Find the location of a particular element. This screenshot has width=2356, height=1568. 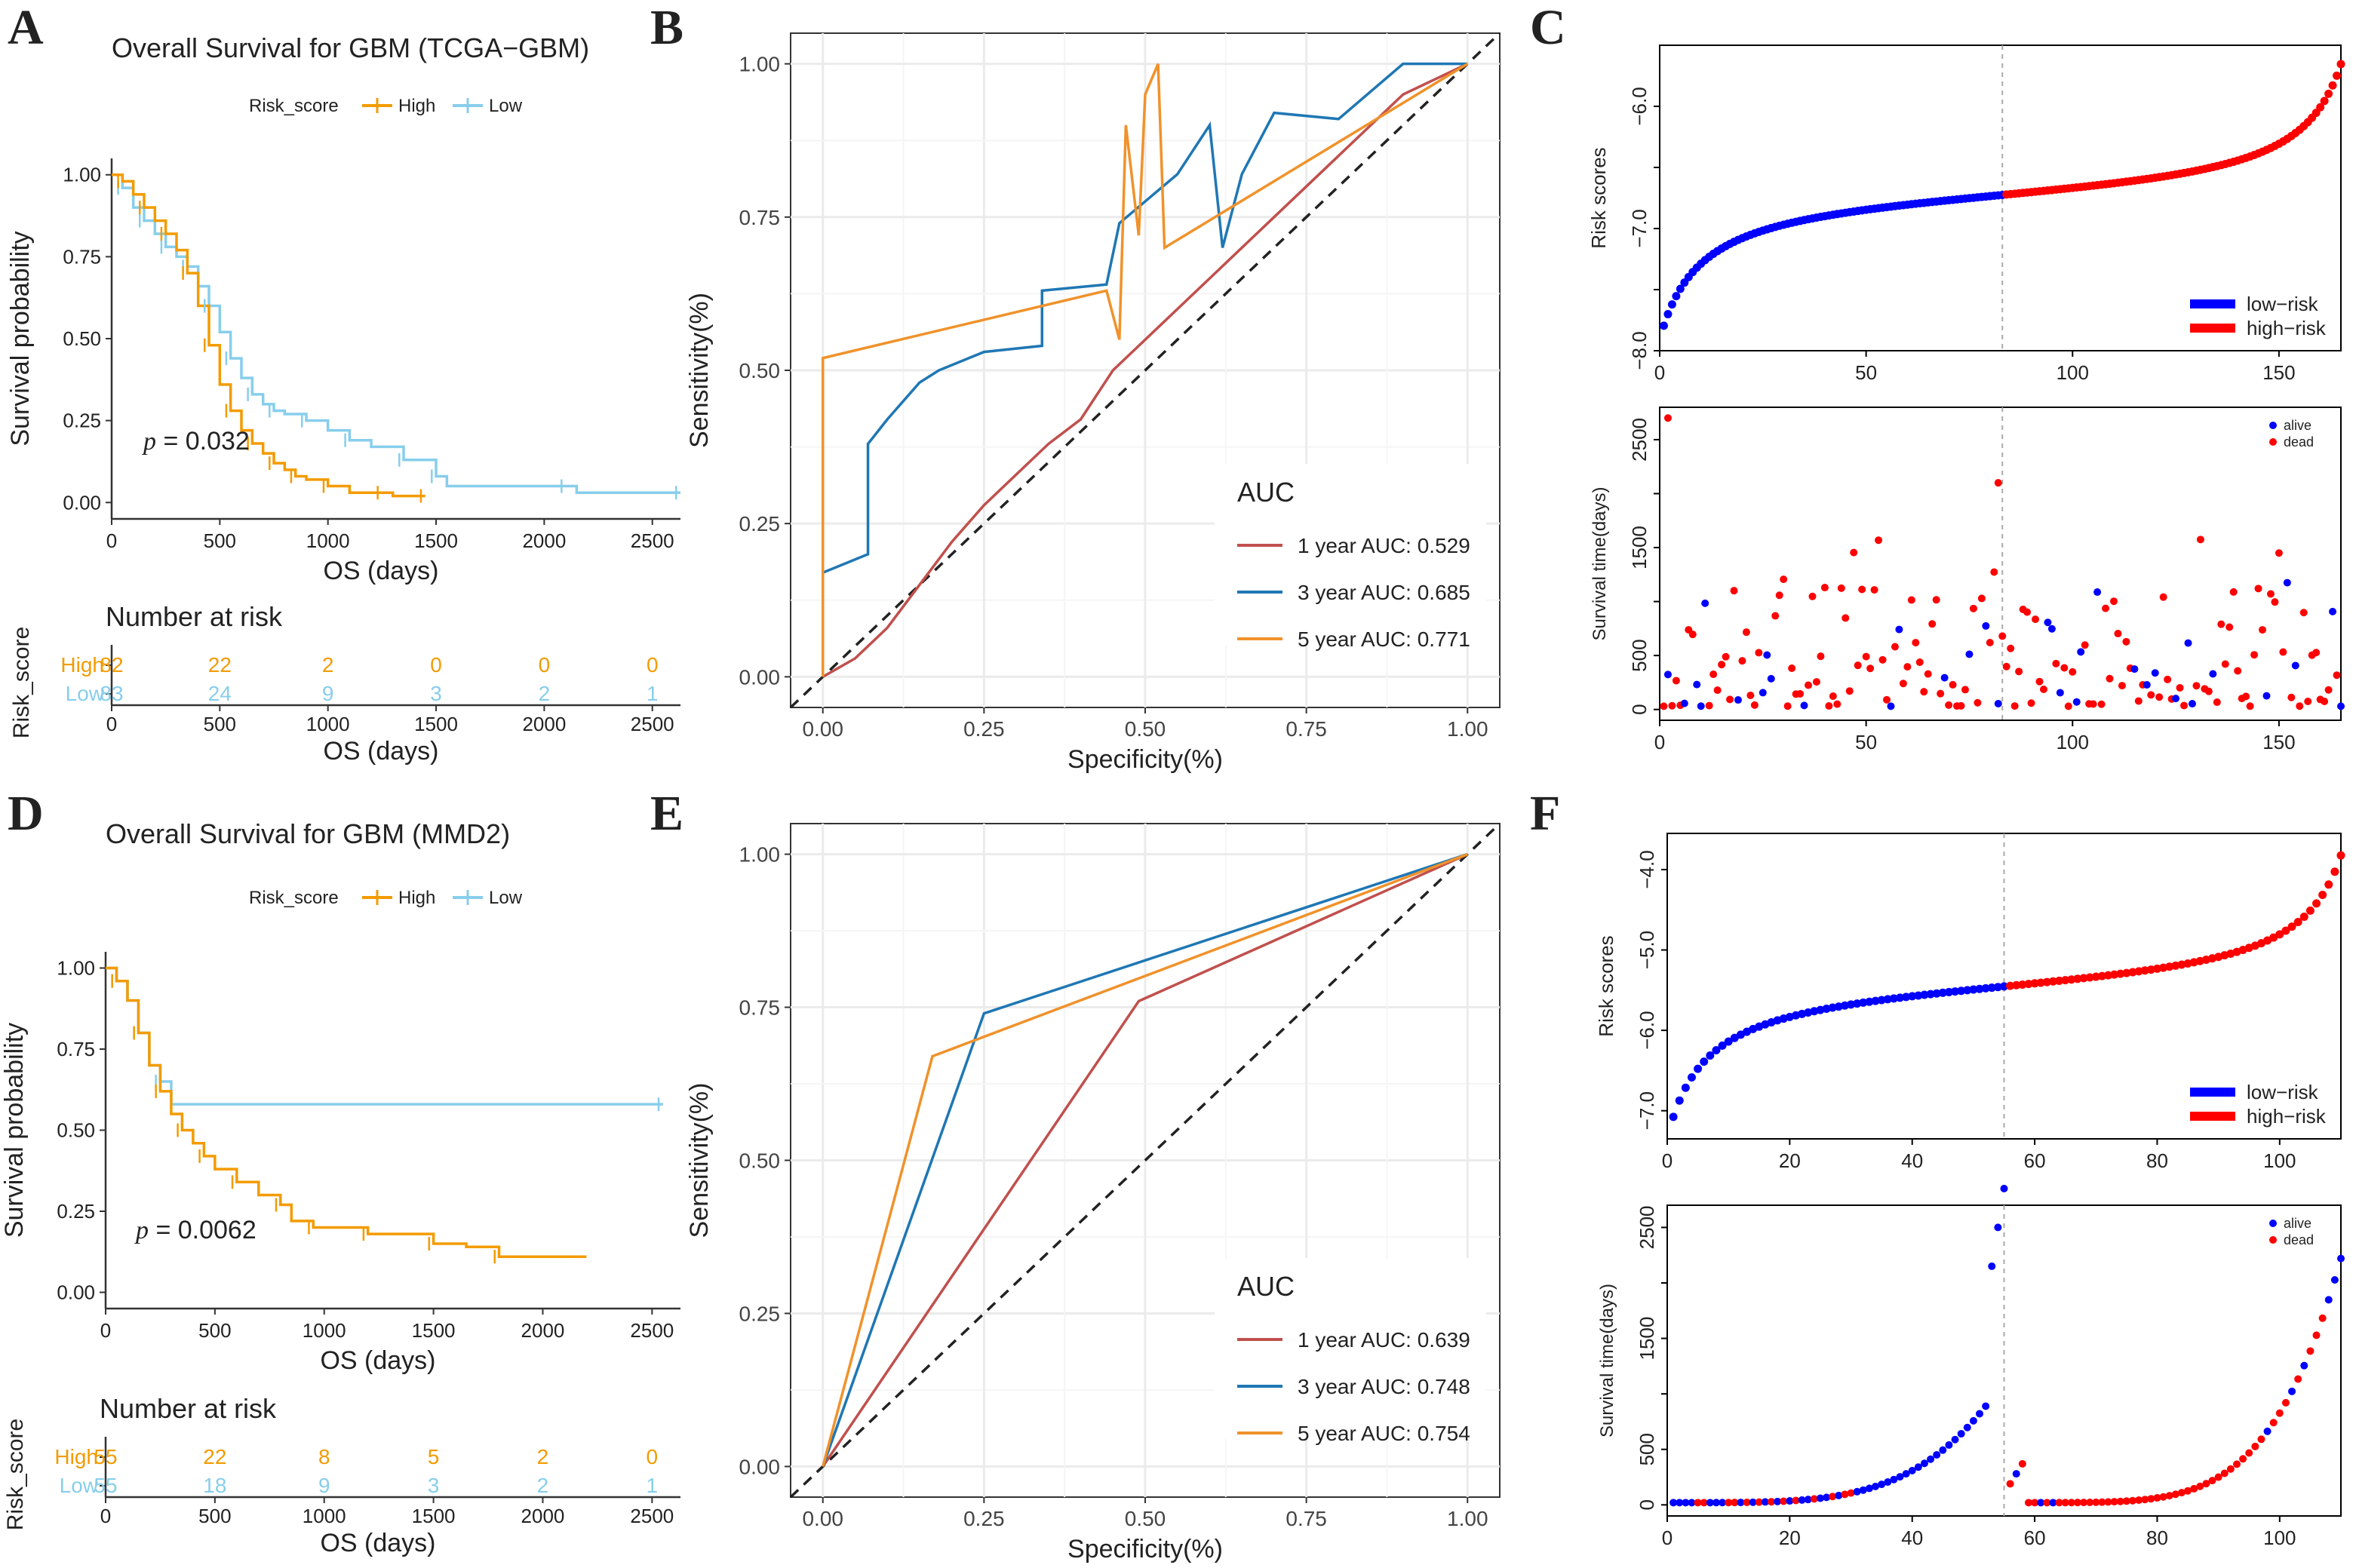

risk-ytick-label: −5.0 is located at coordinates (1647, 950).